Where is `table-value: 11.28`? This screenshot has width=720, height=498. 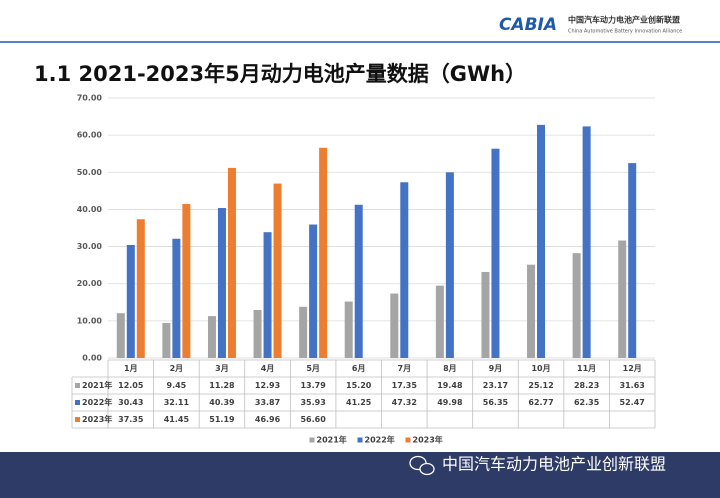
table-value: 11.28 is located at coordinates (222, 385).